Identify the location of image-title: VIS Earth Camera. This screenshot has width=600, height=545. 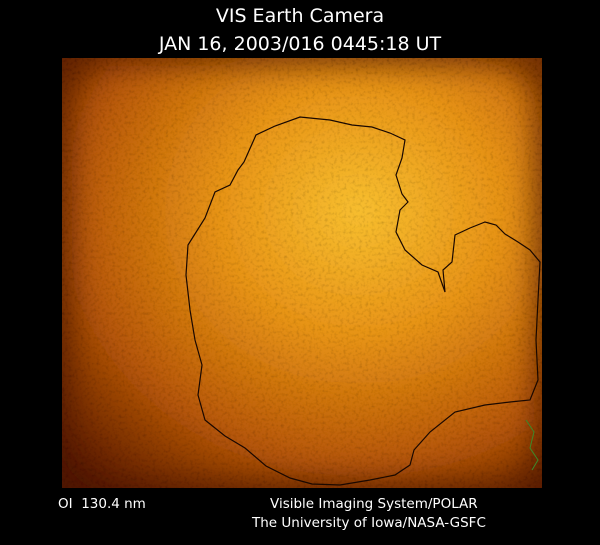
(300, 16).